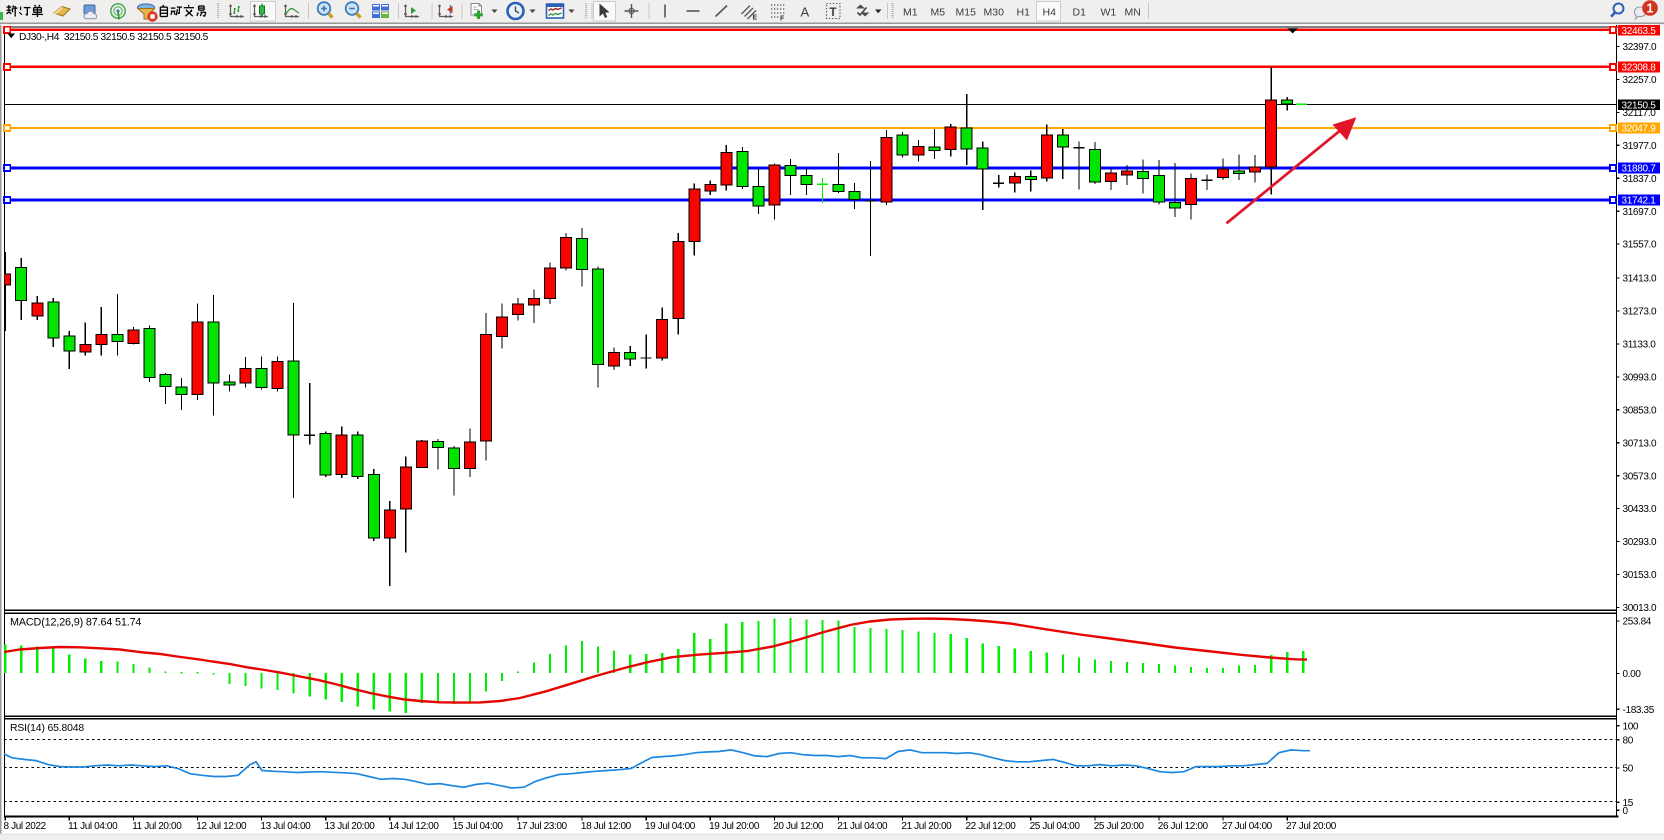  Describe the element at coordinates (833, 13) in the screenshot. I see `svg-text: T` at that location.